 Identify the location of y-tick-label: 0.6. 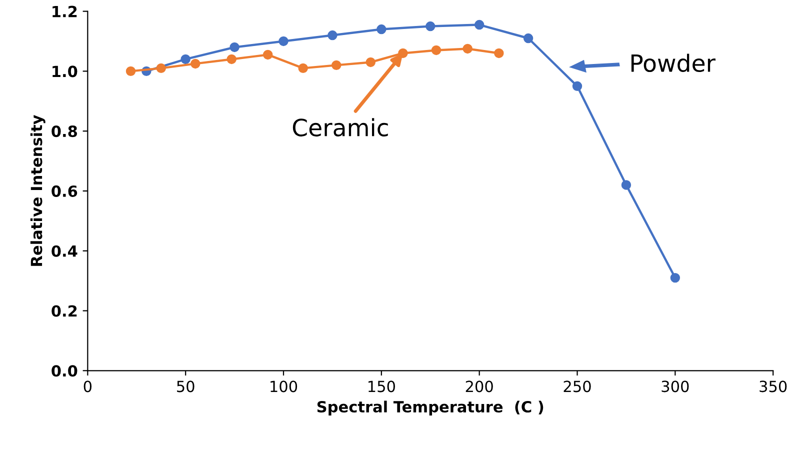
(65, 191).